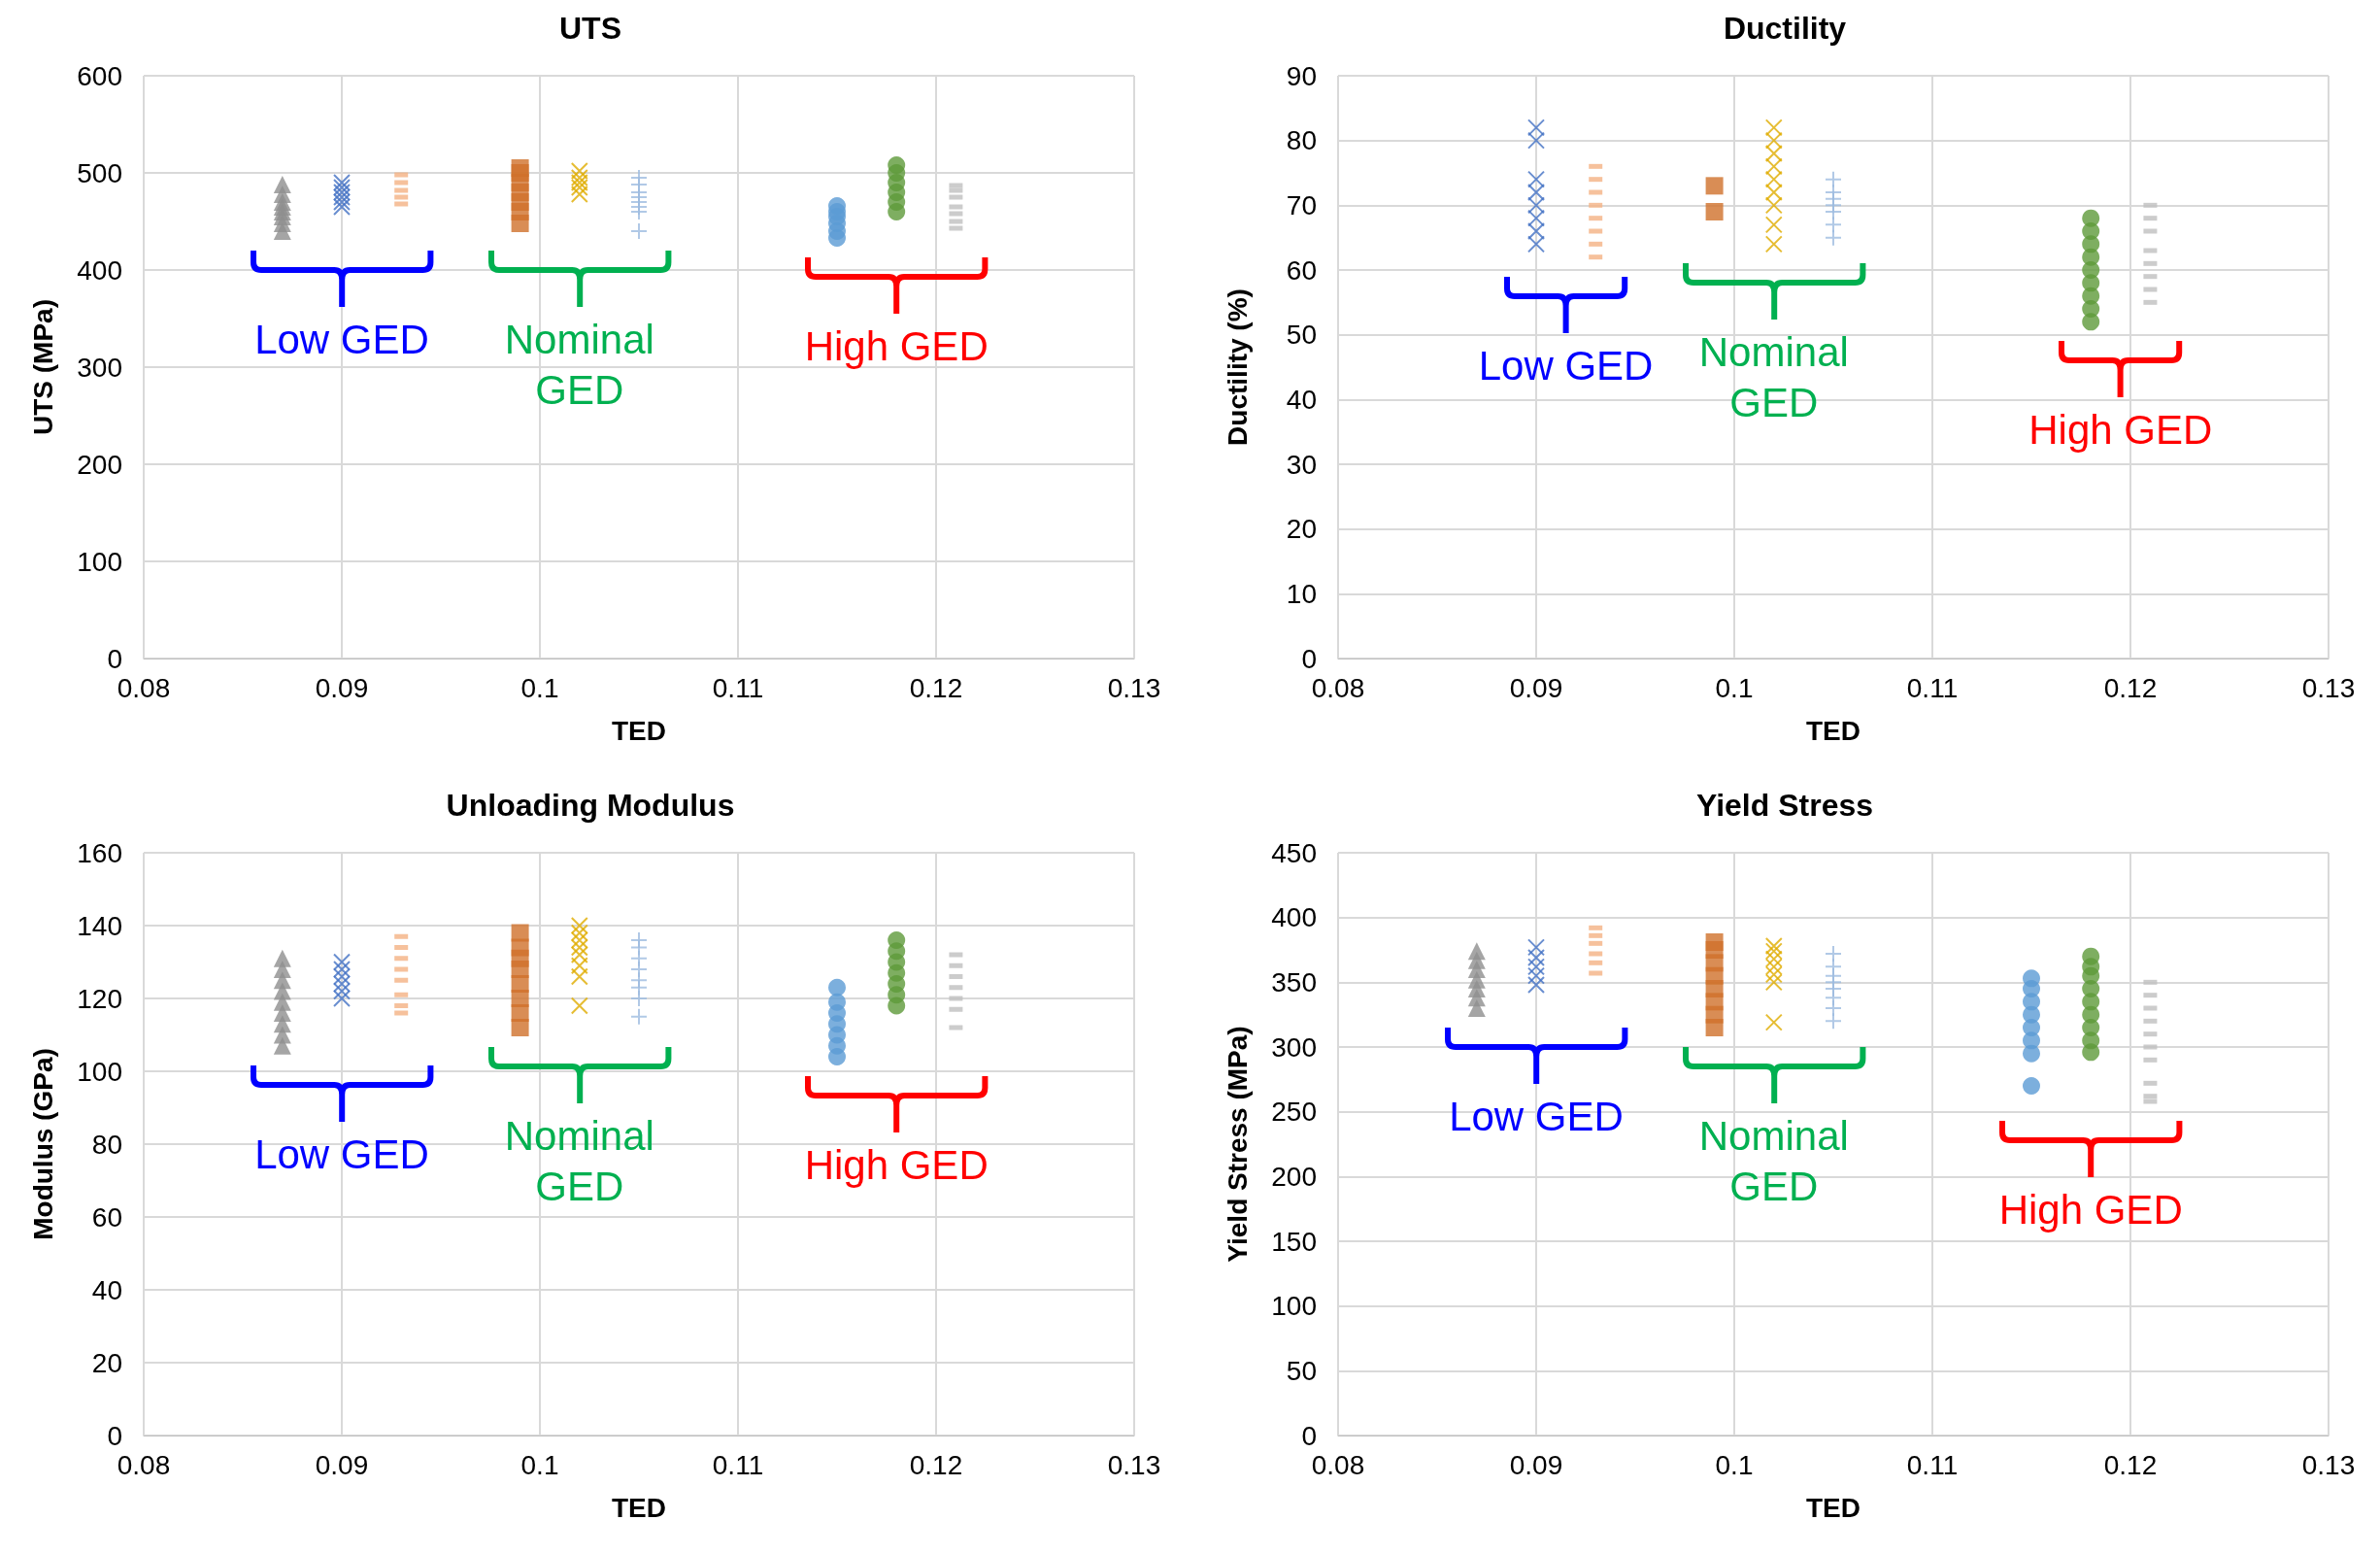  Describe the element at coordinates (1301, 75) in the screenshot. I see `y-tick-label: 90` at that location.